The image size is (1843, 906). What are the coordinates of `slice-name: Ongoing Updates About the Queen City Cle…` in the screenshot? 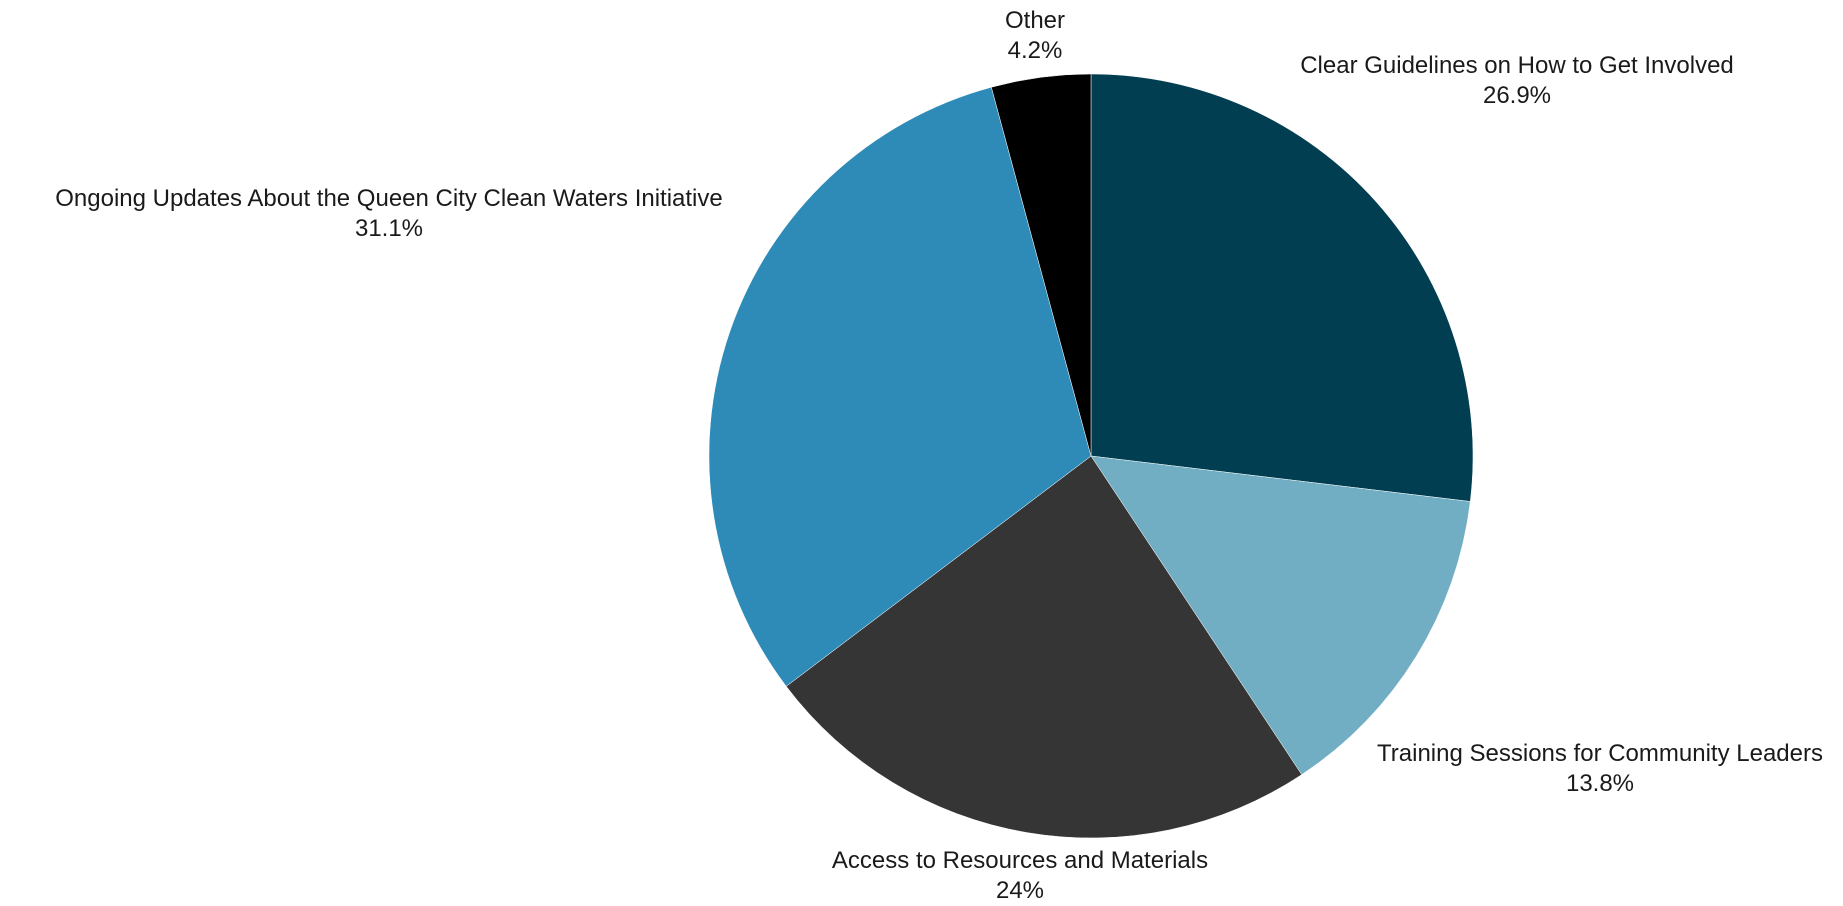 It's located at (389, 198).